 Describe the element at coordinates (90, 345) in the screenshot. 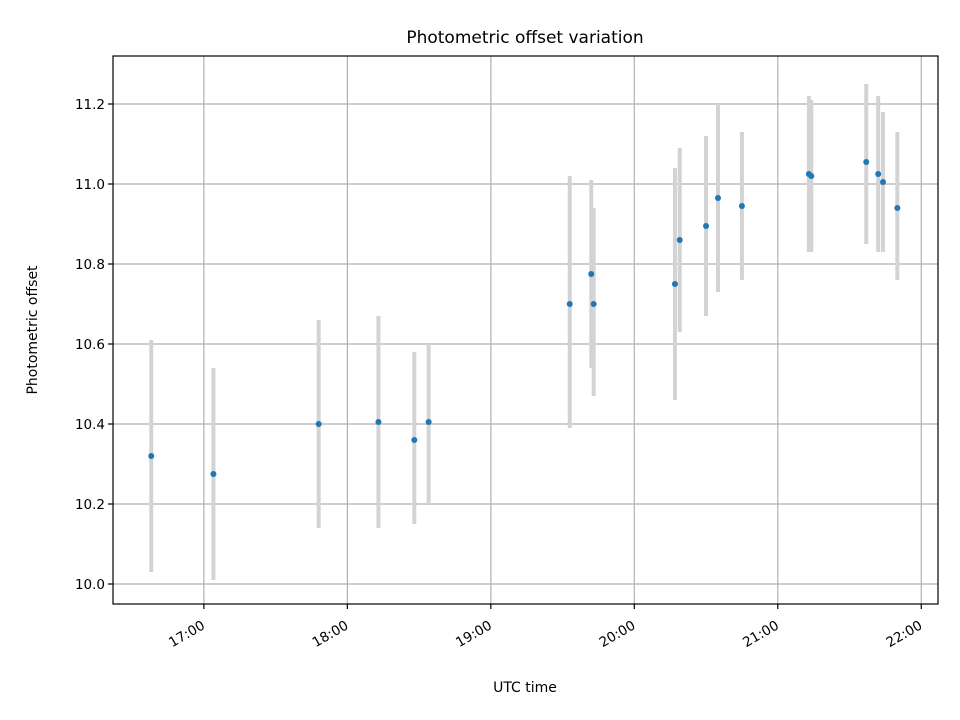

I see `y-tick-label: 10.6` at that location.